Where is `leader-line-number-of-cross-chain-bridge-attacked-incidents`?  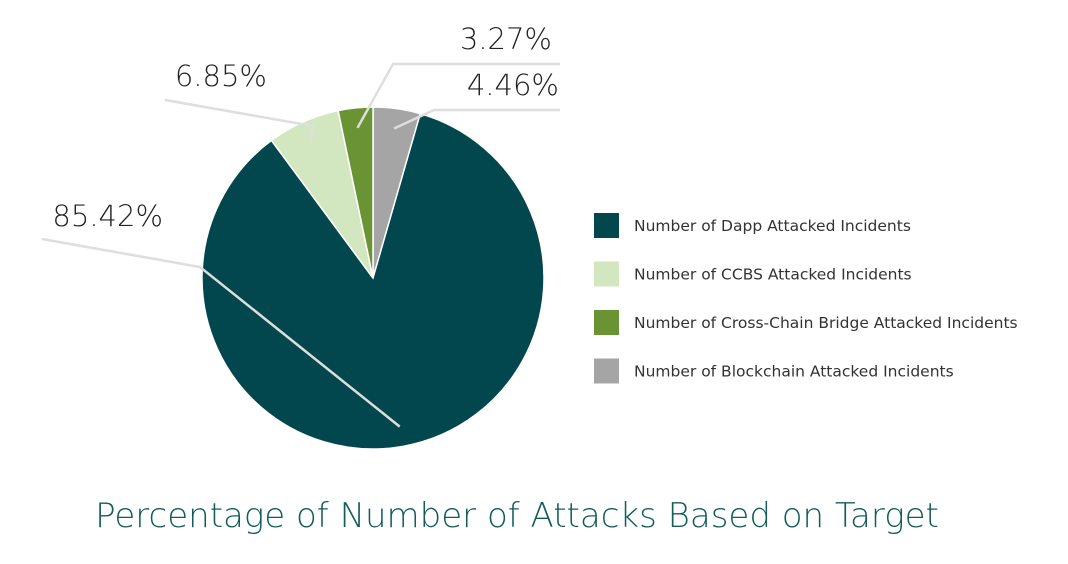
leader-line-number-of-cross-chain-bridge-attacked-incidents is located at coordinates (458, 95).